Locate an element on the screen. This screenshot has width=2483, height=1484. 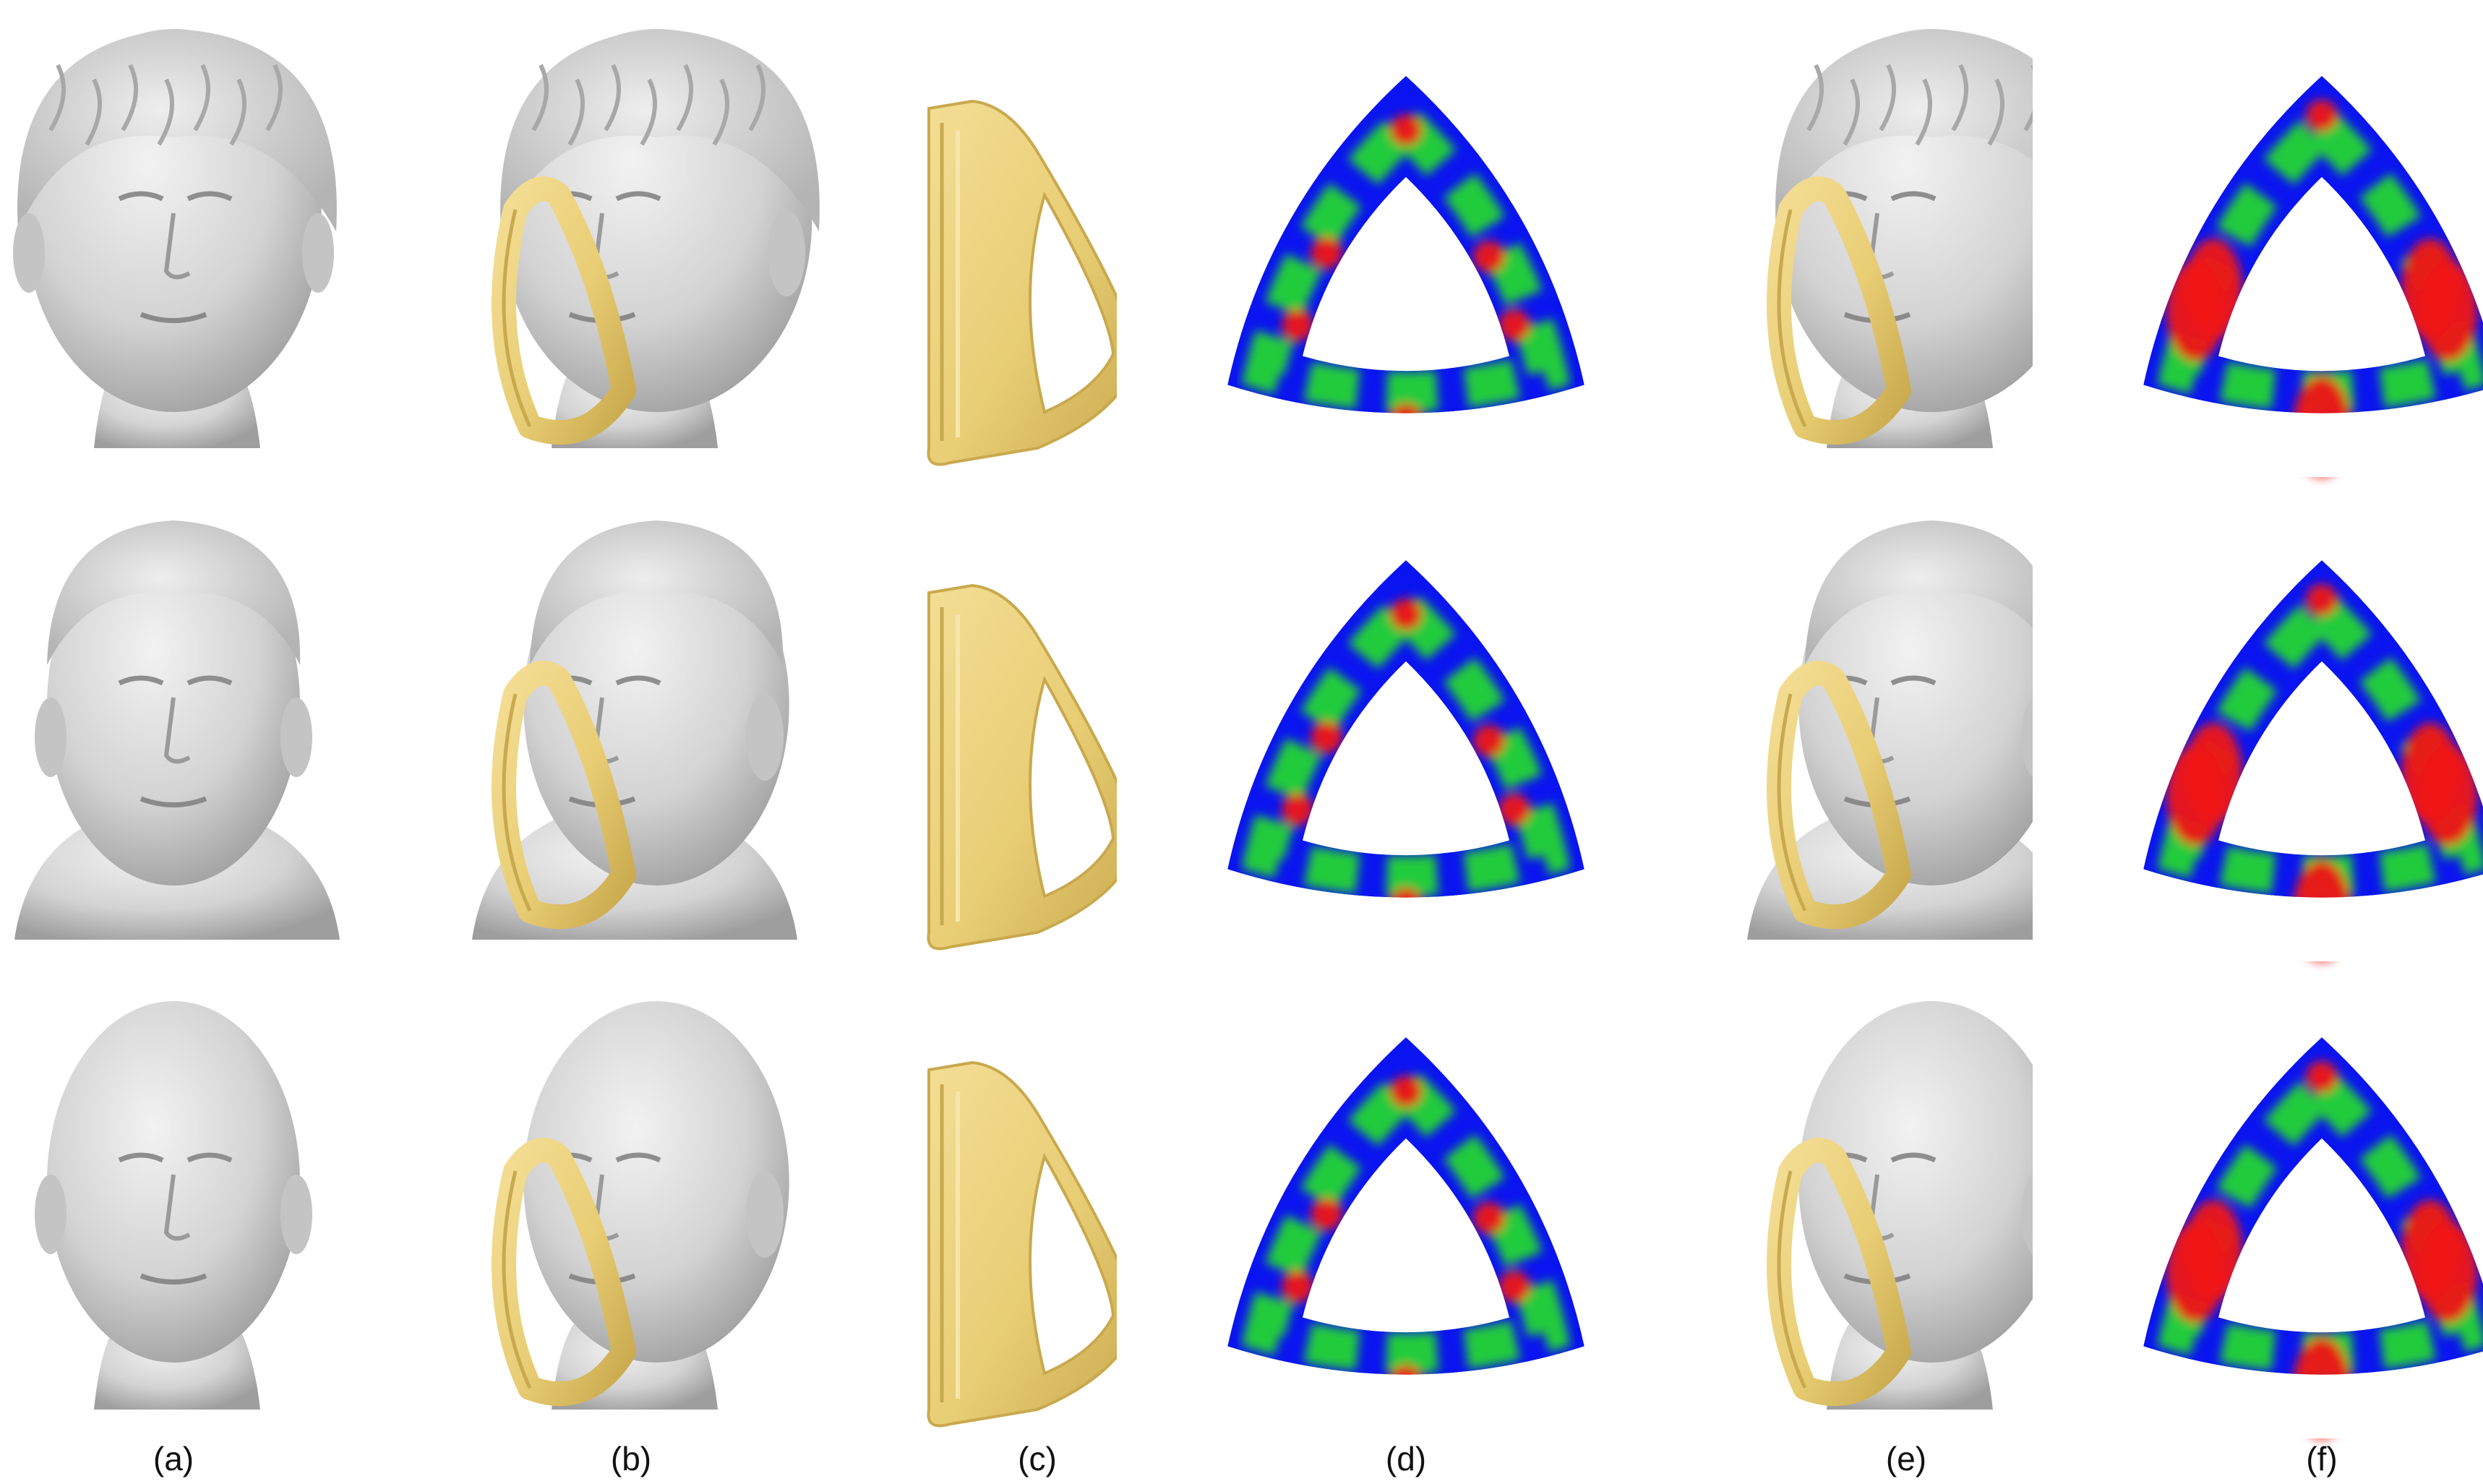
mask-render-icon-row1-c is located at coordinates (1034, 282).